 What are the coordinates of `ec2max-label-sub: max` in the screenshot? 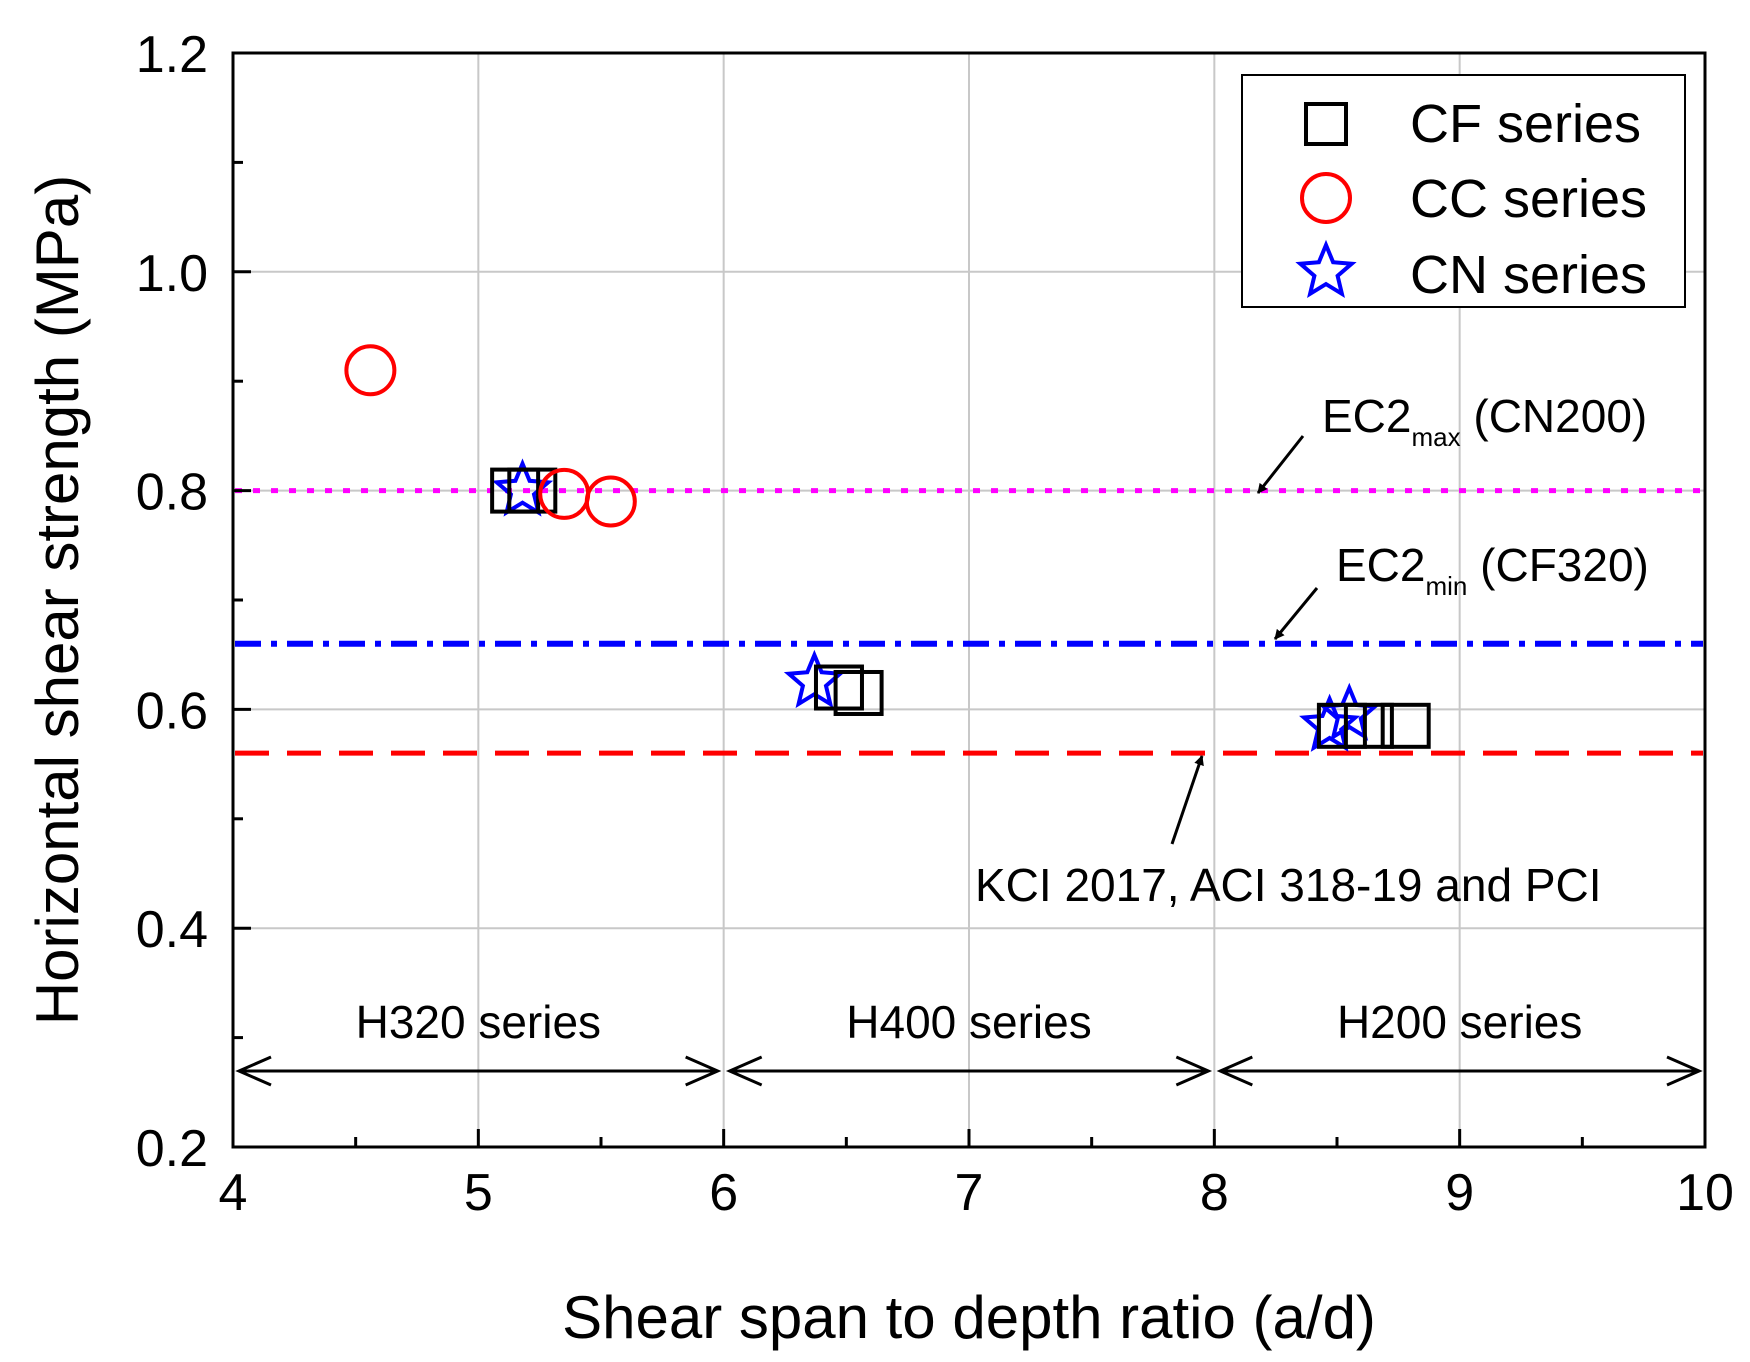 It's located at (1435, 437).